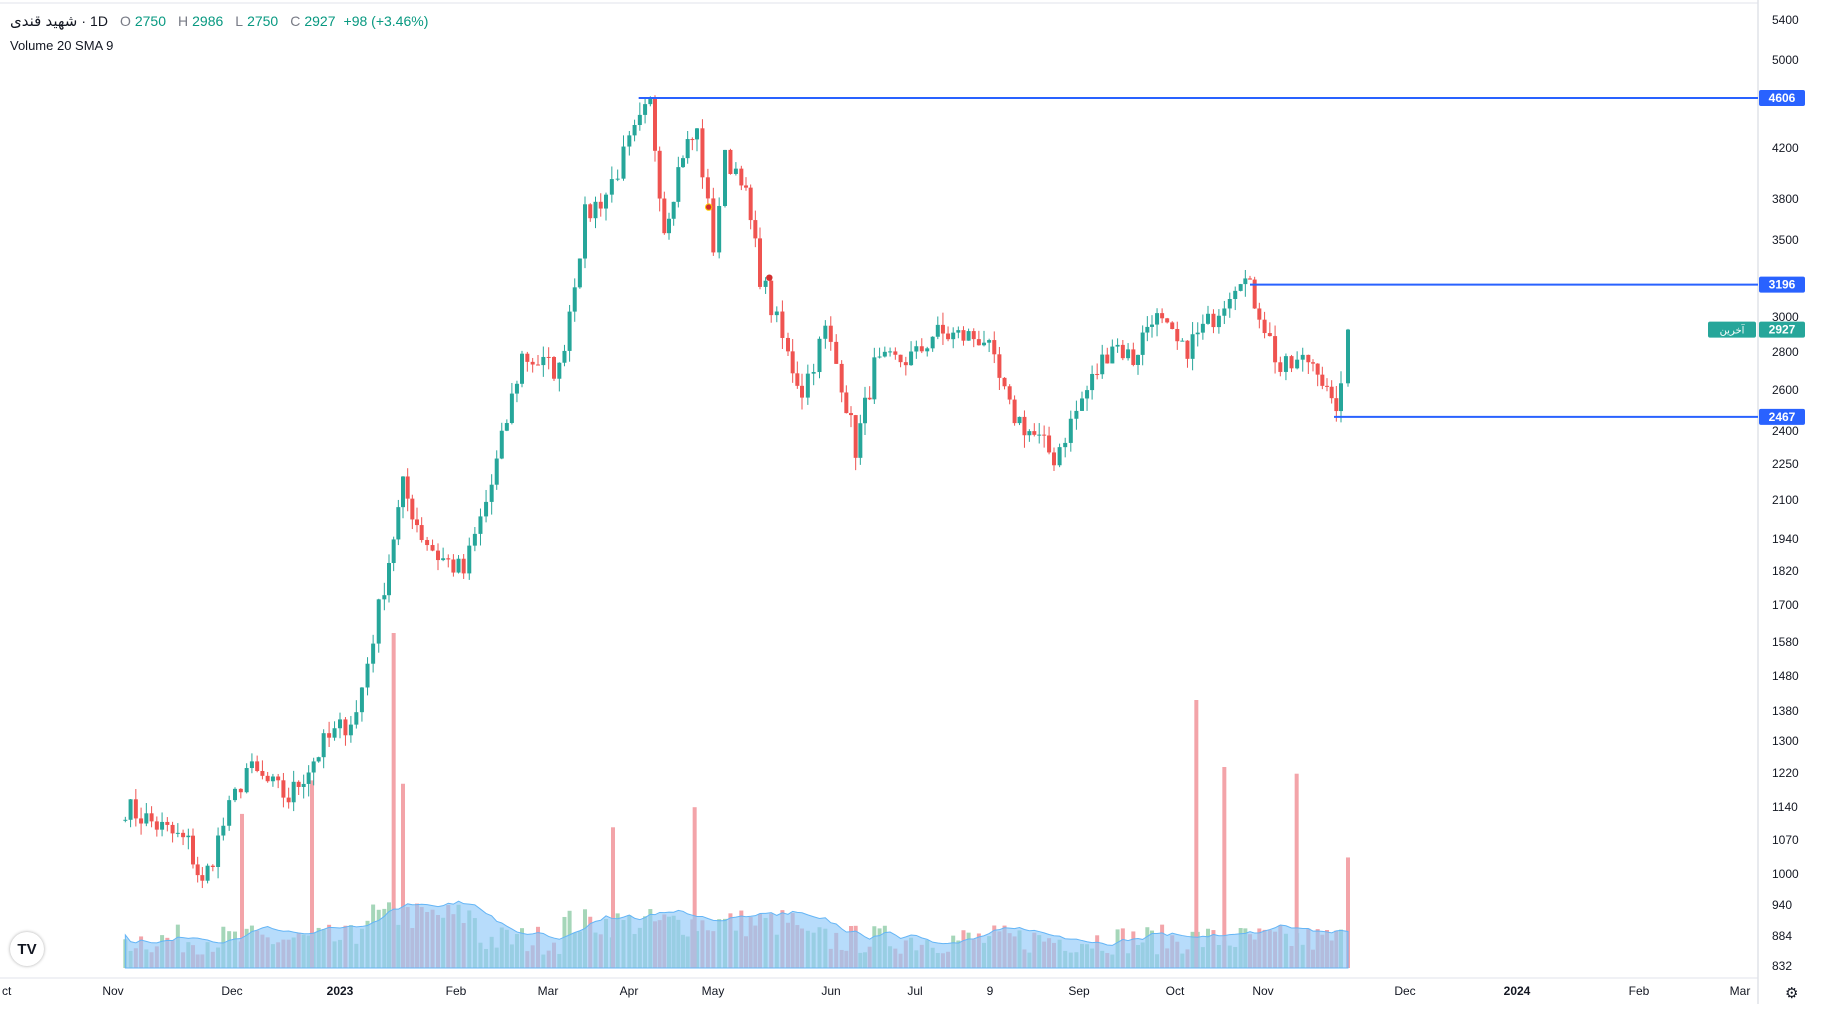  What do you see at coordinates (99, 21) in the screenshot?
I see `interval-label: 1D` at bounding box center [99, 21].